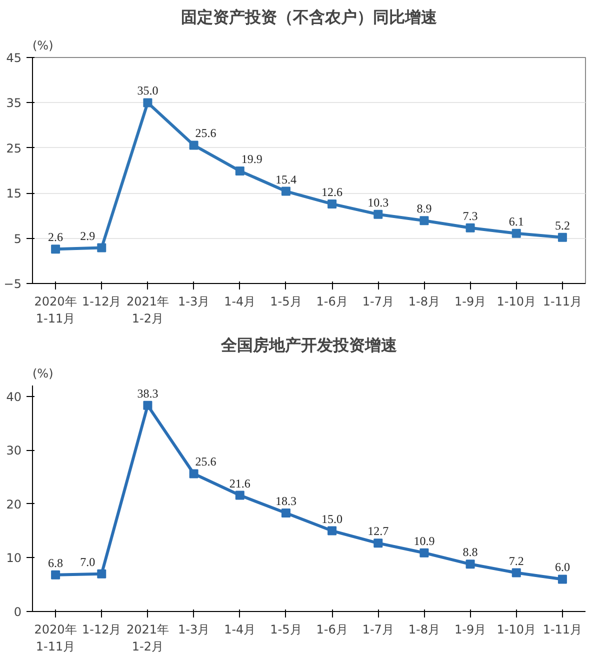  What do you see at coordinates (14, 558) in the screenshot?
I see `y-tick-label: 10` at bounding box center [14, 558].